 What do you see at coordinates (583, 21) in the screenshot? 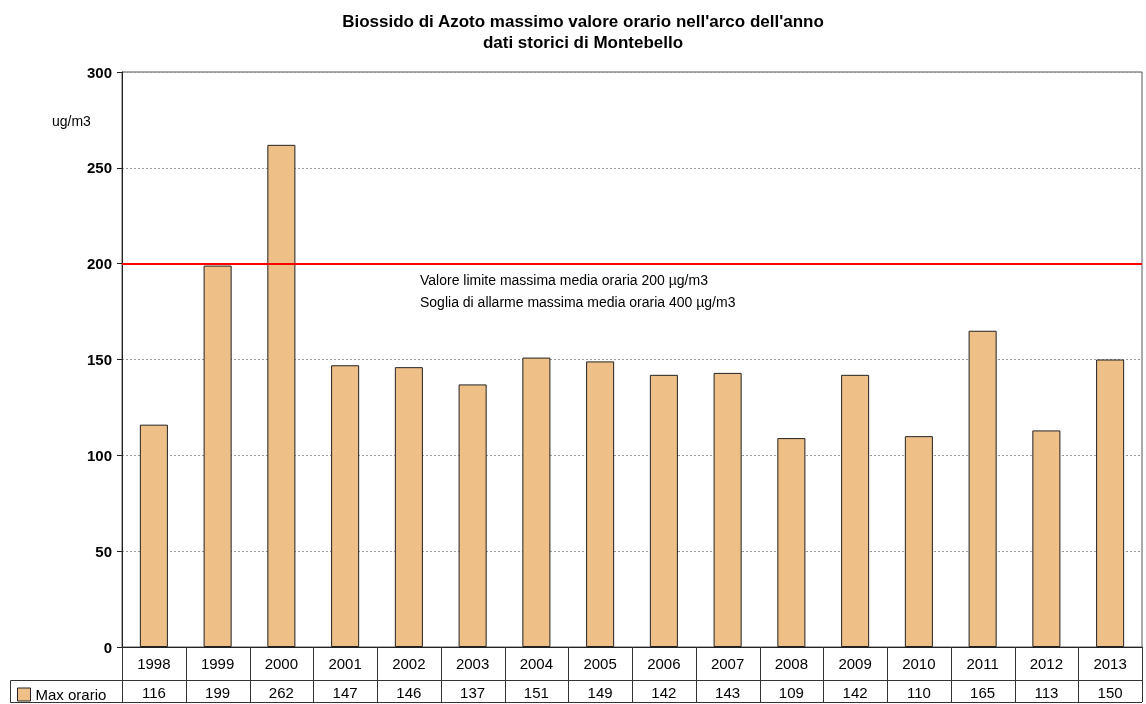
I see `chart-title: Biossido di Azoto massimo valore orario nell'arco dell'anno` at bounding box center [583, 21].